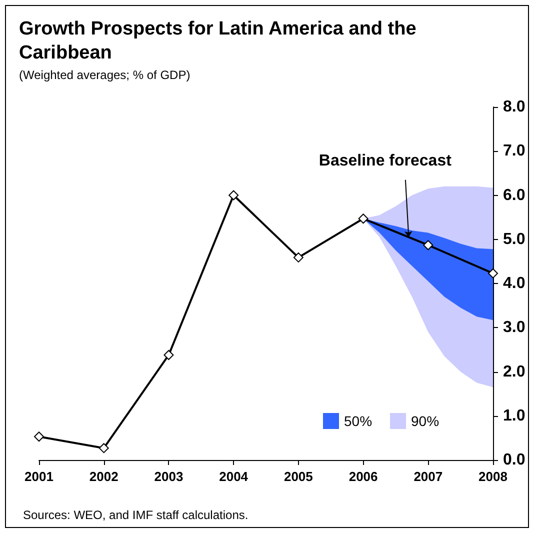  I want to click on source-note: Sources: WEO, and IMF staff calculations., so click(135, 515).